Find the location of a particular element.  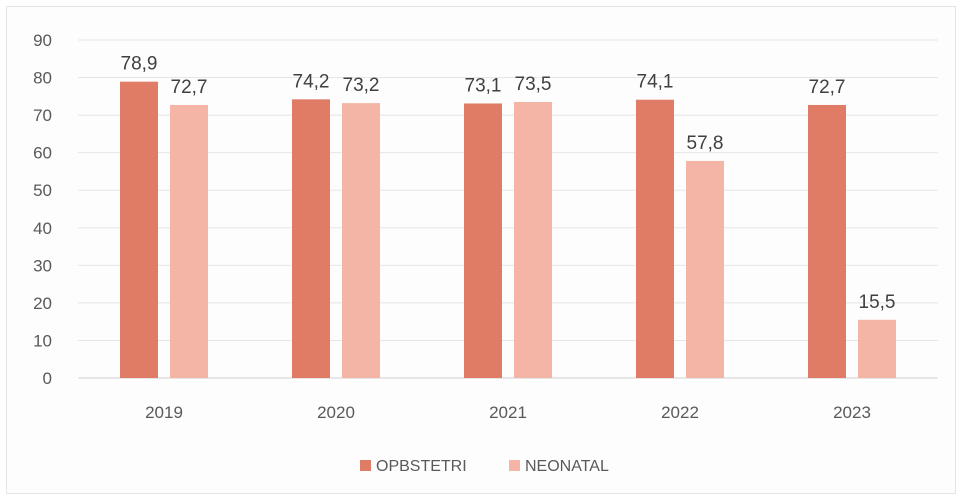

y-axis: 0 10 20 30 40 50 60 70 80 90 is located at coordinates (42, 209).